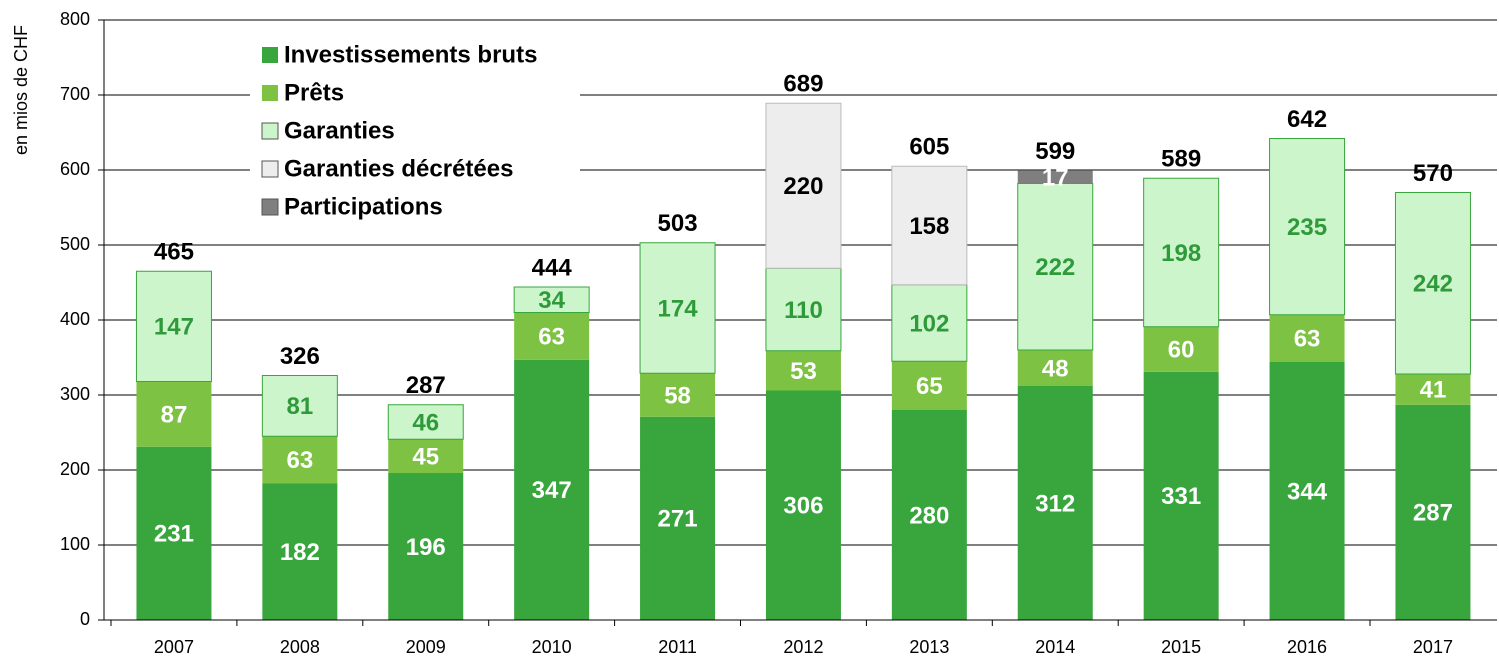 The image size is (1499, 663). I want to click on y-tick-label: 100, so click(75, 544).